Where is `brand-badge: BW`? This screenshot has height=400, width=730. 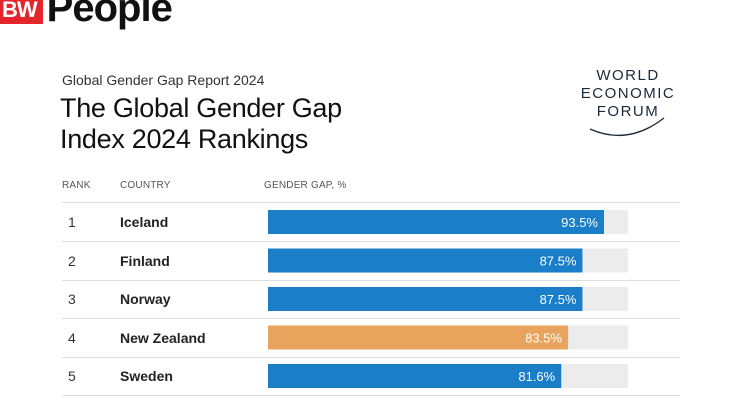
brand-badge: BW is located at coordinates (21, 12).